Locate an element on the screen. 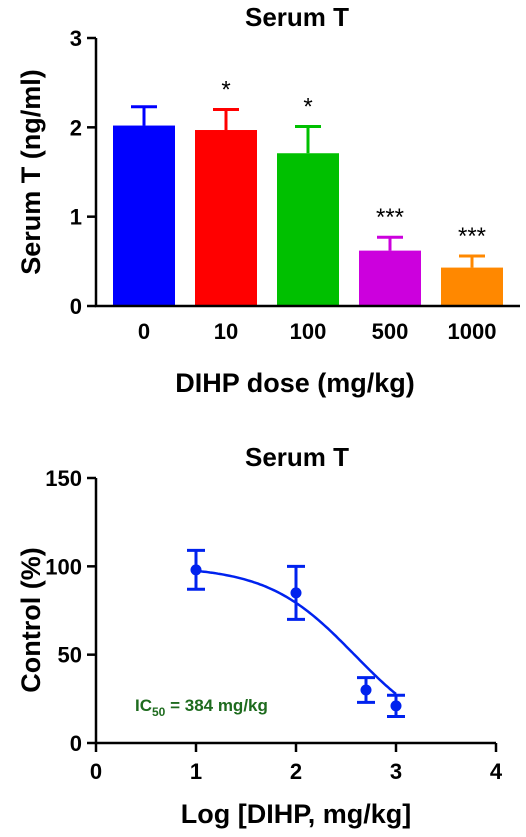  chart2-title: Serum T is located at coordinates (297, 457).